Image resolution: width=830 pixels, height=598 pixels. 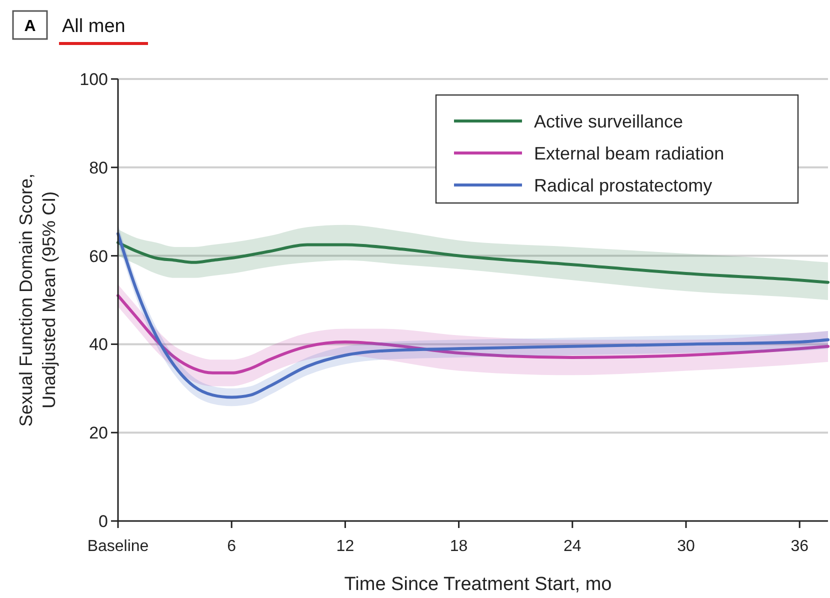 What do you see at coordinates (459, 546) in the screenshot?
I see `x-tick-label: 18` at bounding box center [459, 546].